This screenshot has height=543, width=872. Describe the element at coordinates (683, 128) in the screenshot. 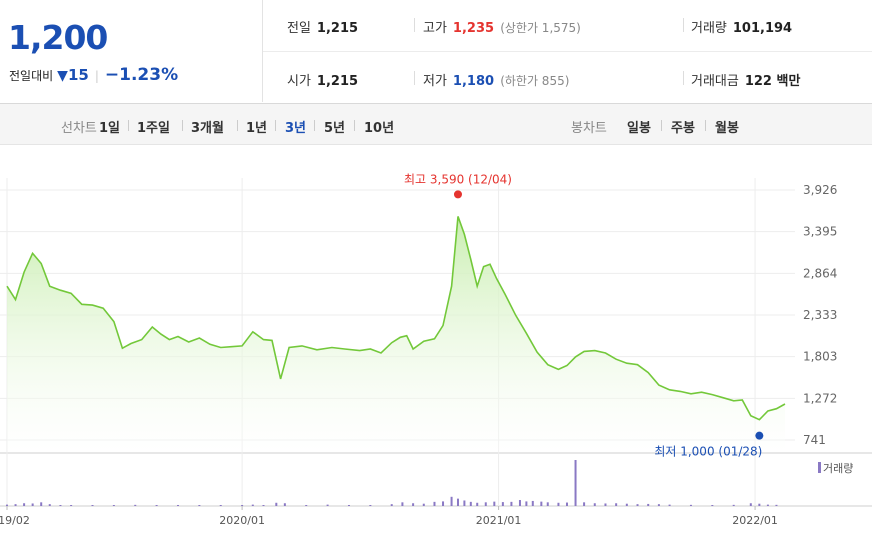

I see `tab-weekly: 주봉` at that location.